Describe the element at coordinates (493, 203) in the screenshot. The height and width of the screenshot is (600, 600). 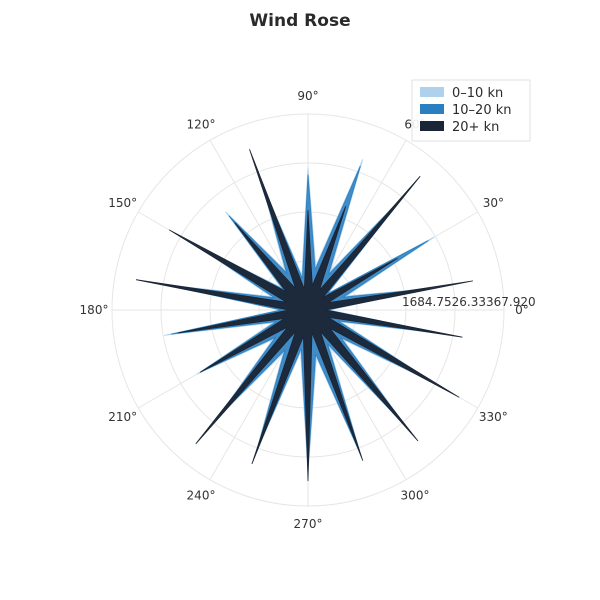
I see `angular-tick-label: 30°` at that location.